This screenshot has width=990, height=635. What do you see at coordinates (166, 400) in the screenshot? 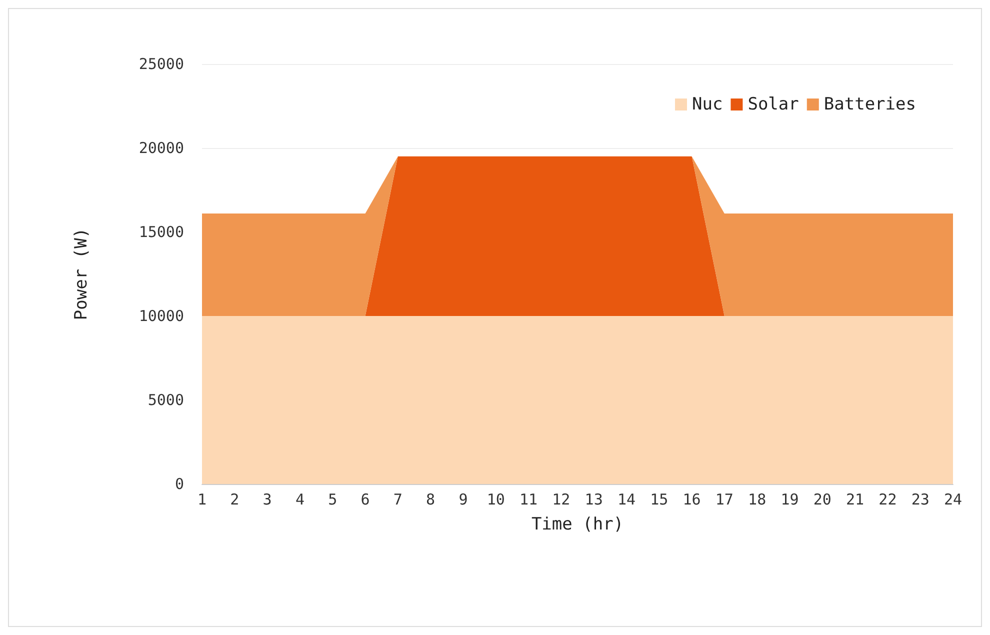
I see `y-tick-label: 5000` at bounding box center [166, 400].